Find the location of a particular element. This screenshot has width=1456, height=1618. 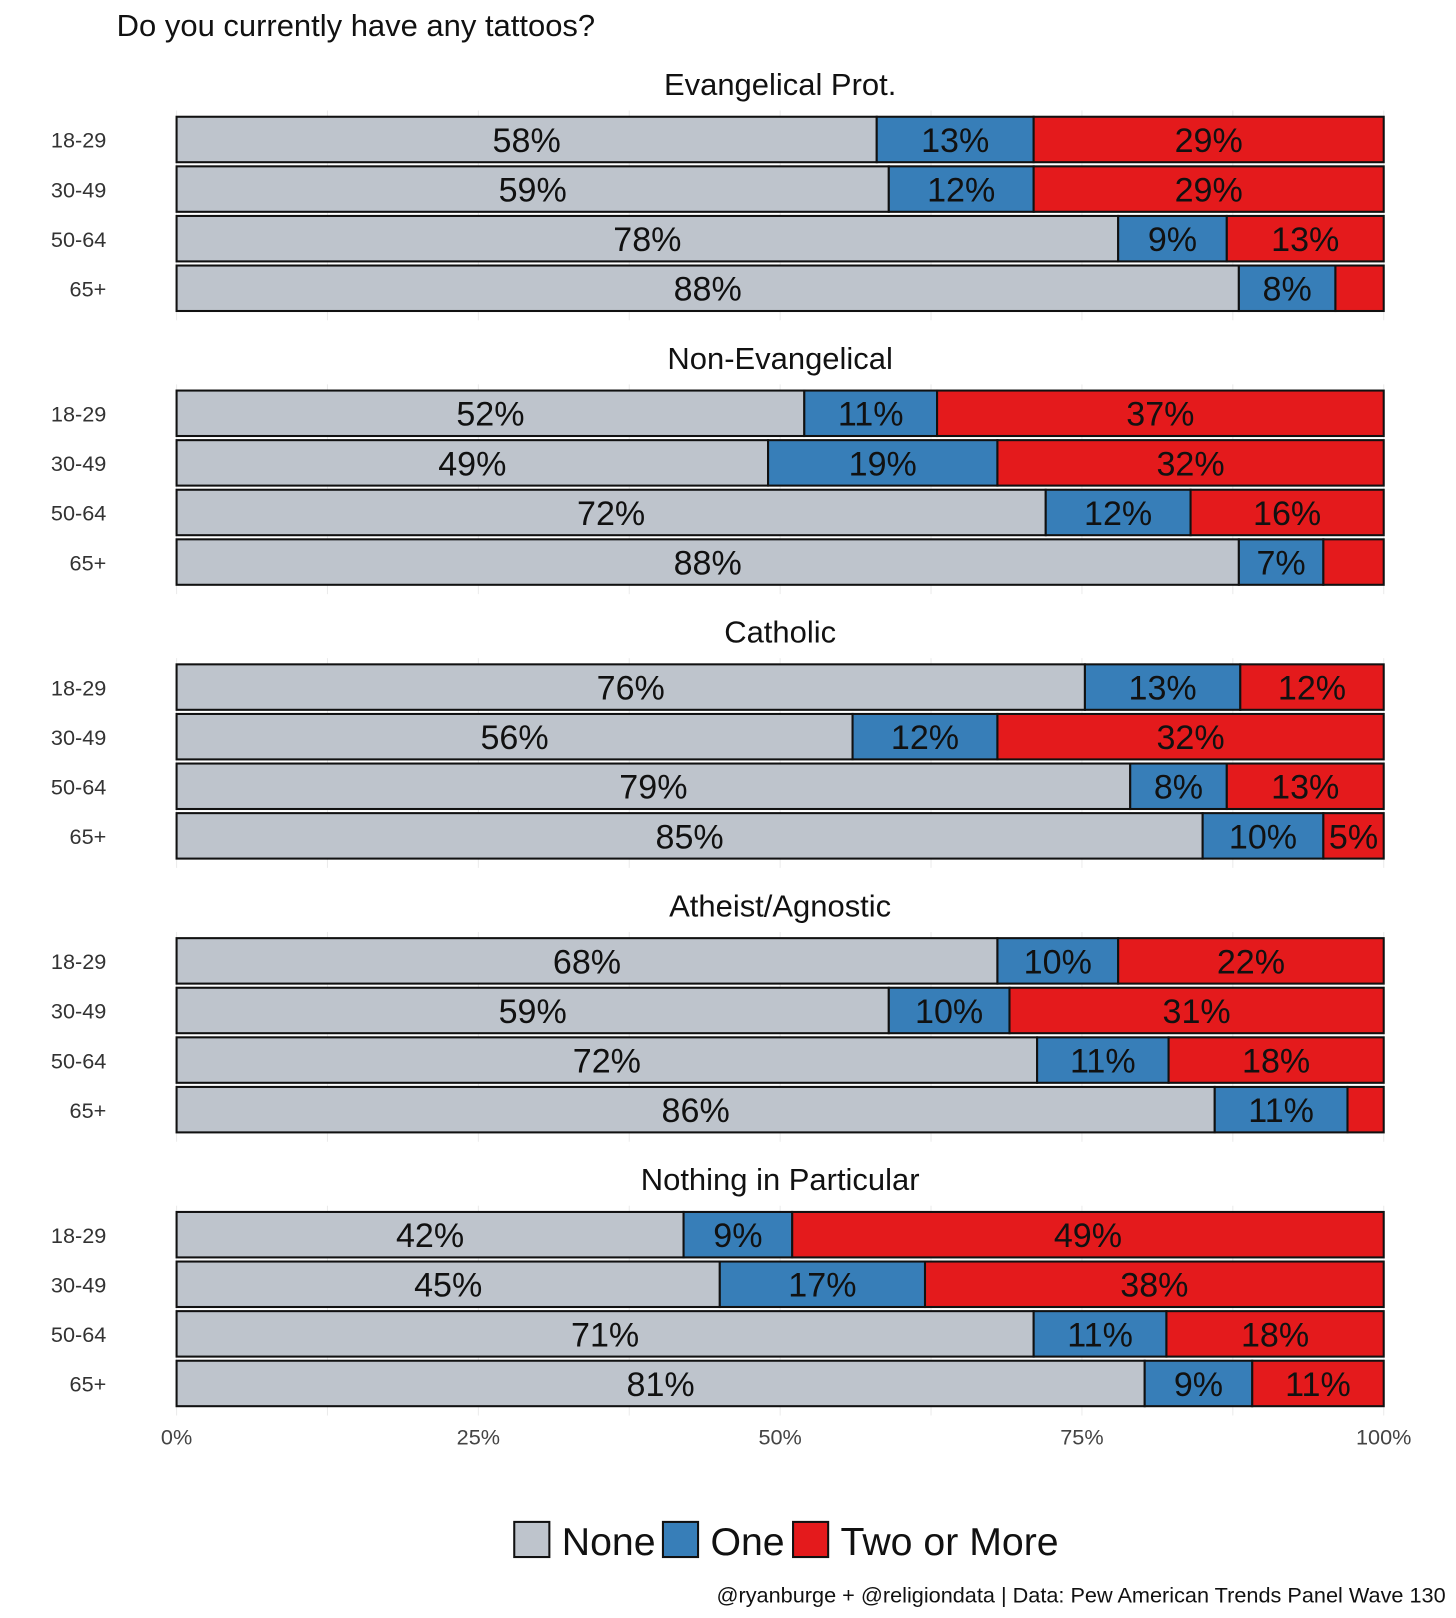

data-label: 17% is located at coordinates (822, 1286).